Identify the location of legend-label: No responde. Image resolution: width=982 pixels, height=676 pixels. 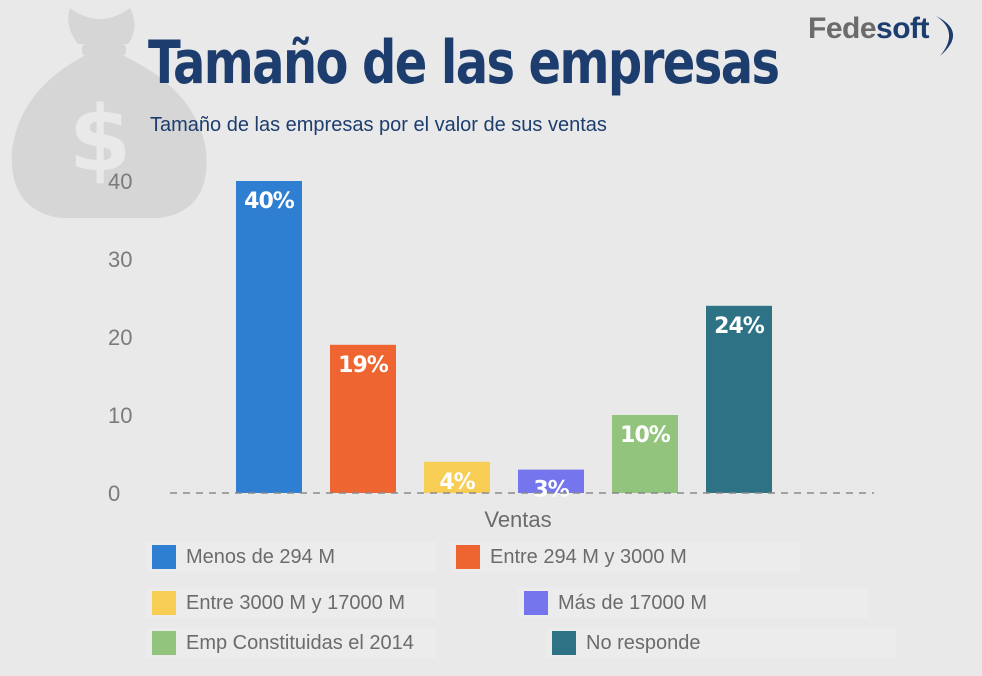
(643, 642).